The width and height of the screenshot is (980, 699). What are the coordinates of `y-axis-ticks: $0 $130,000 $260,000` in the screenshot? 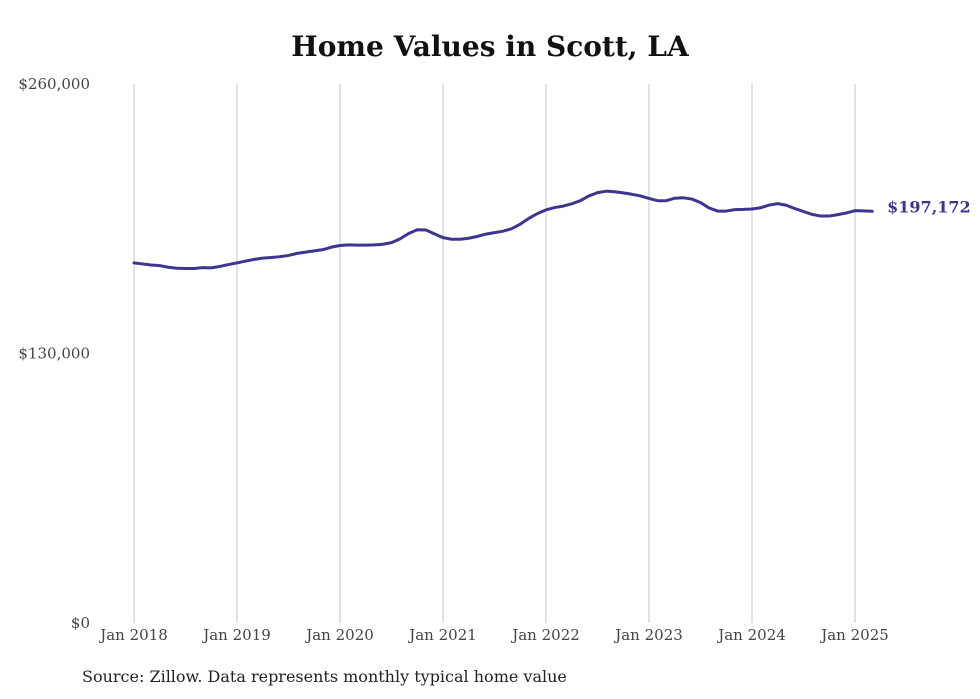 It's located at (54, 353).